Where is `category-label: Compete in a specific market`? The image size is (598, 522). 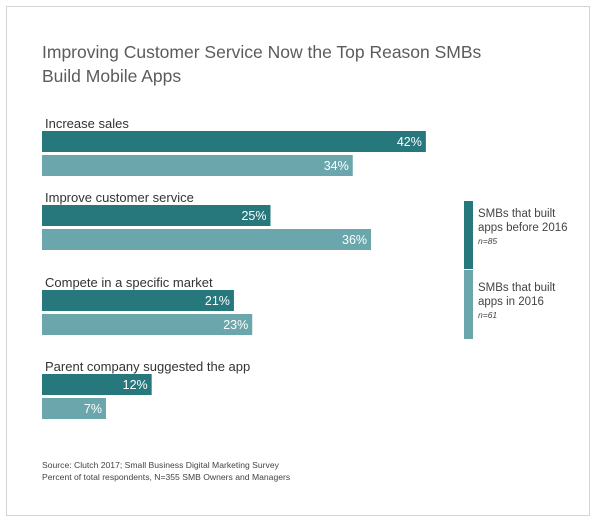
category-label: Compete in a specific market is located at coordinates (129, 282).